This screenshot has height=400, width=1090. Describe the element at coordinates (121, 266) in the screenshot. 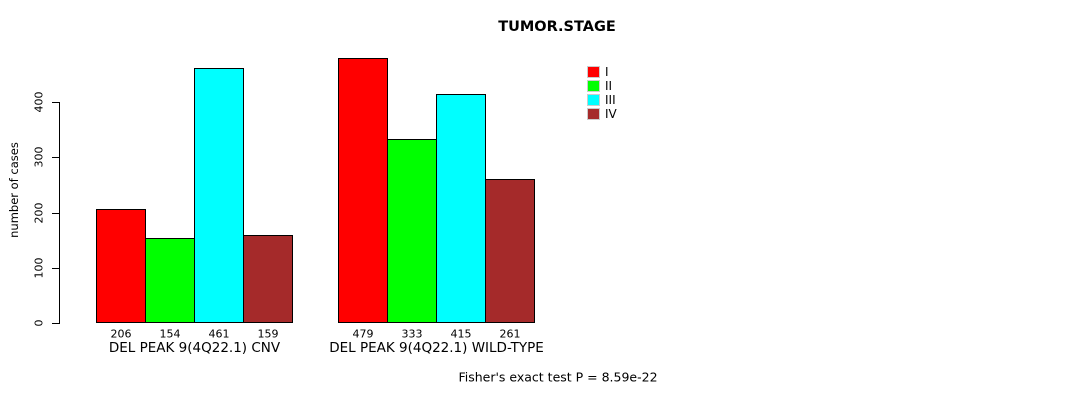

I see `bar-i-group1` at that location.